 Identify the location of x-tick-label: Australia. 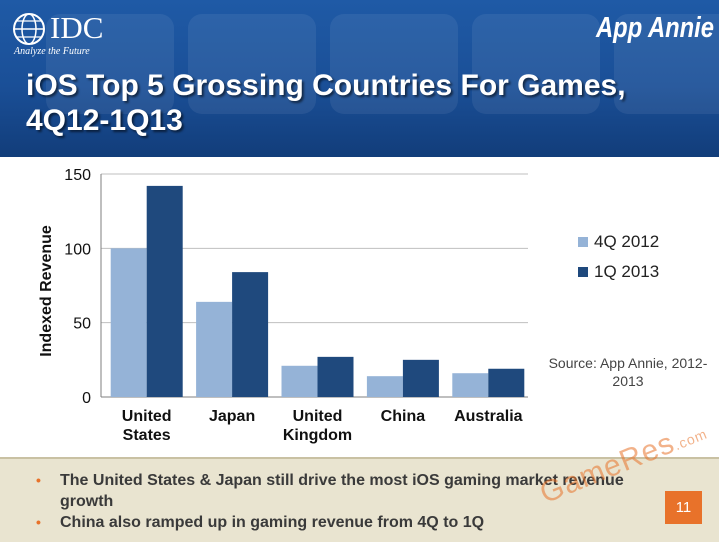
(488, 416).